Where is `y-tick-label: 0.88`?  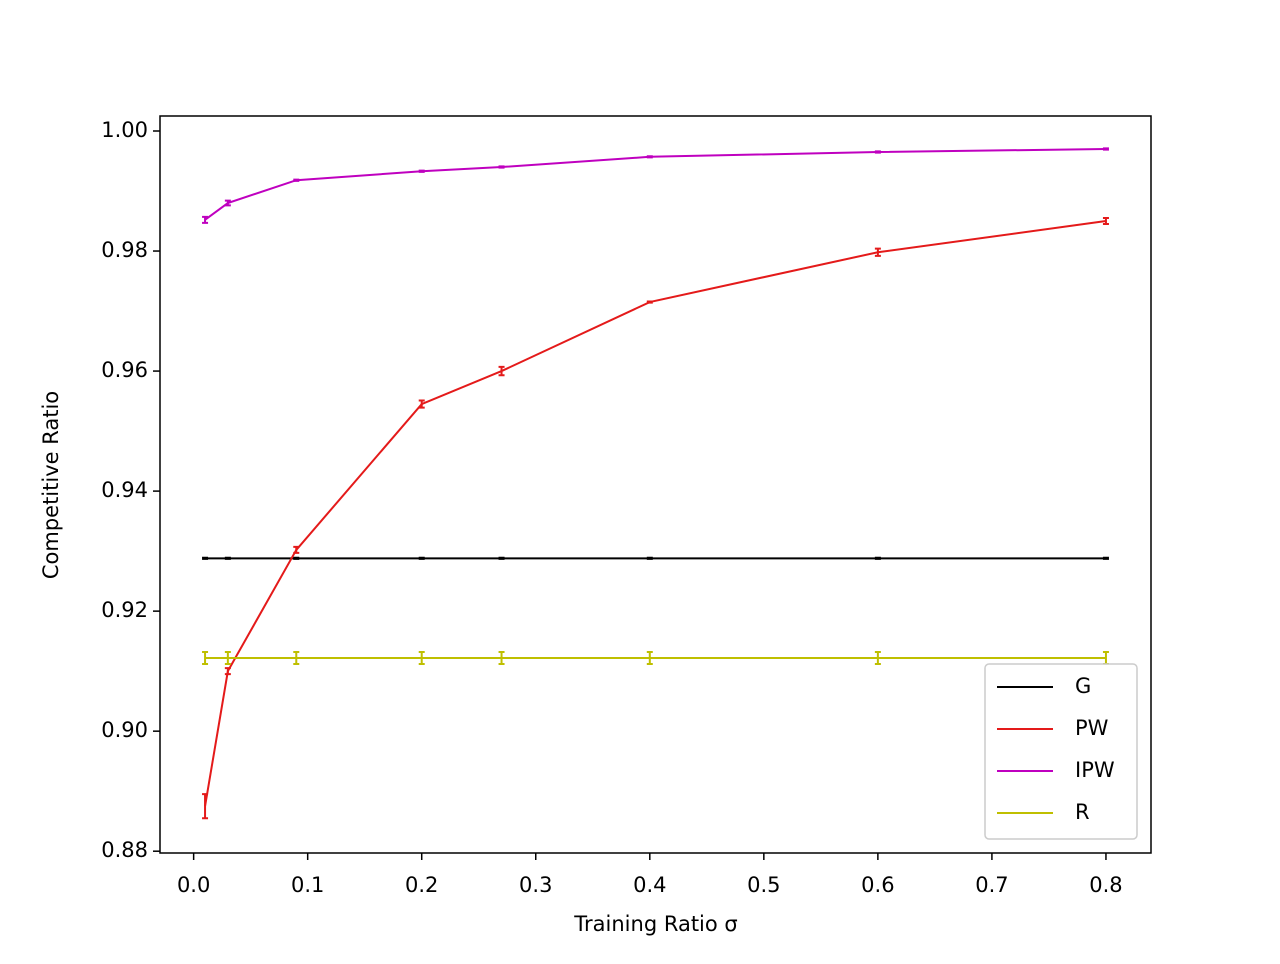
y-tick-label: 0.88 is located at coordinates (124, 850).